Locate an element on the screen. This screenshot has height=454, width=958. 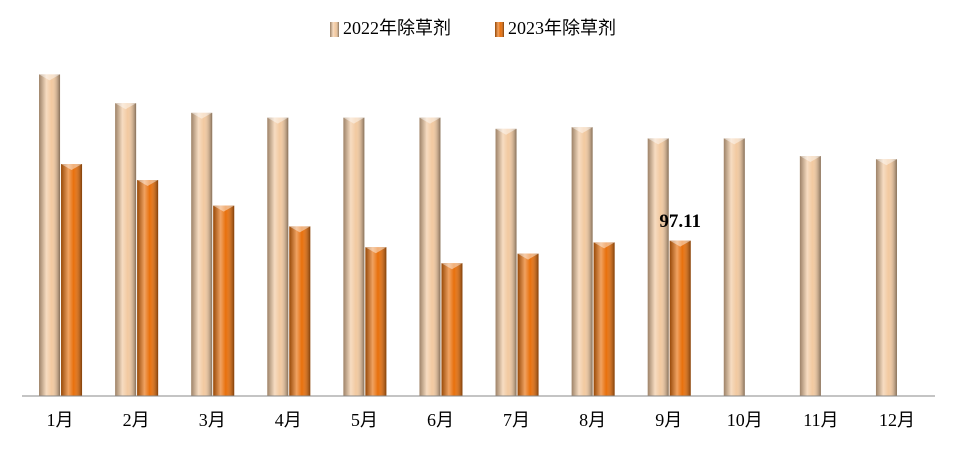
x-tick-label: 4月 is located at coordinates (288, 420).